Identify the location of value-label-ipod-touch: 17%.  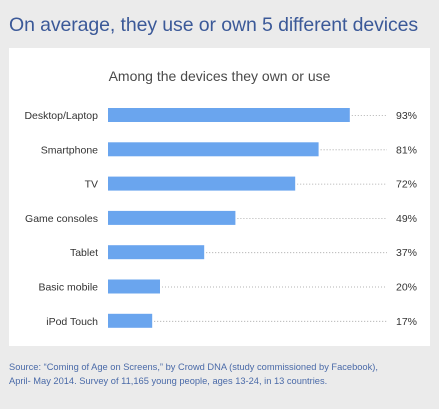
(406, 322).